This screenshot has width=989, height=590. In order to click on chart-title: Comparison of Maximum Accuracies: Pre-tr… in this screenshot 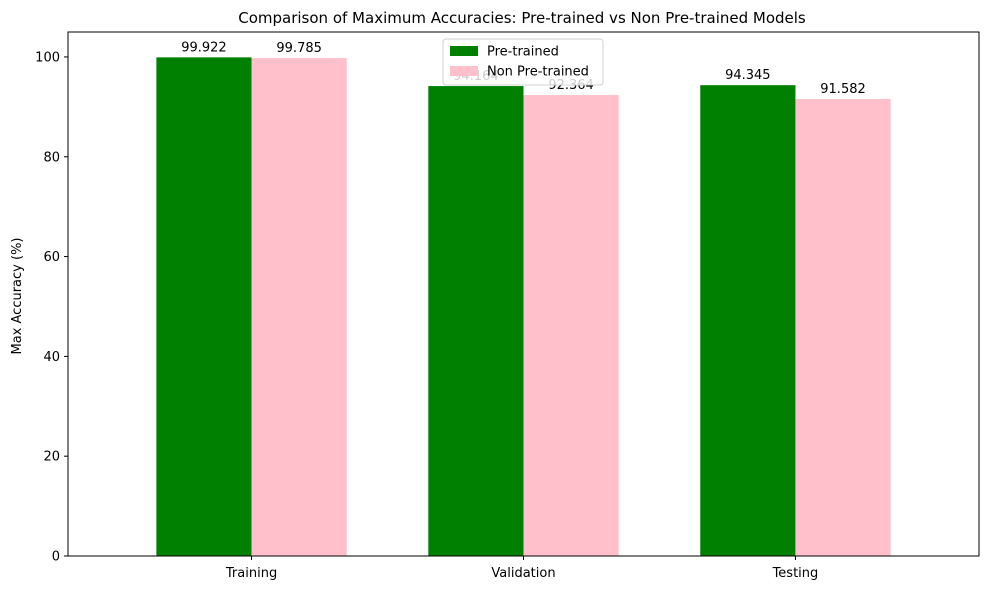, I will do `click(522, 18)`.